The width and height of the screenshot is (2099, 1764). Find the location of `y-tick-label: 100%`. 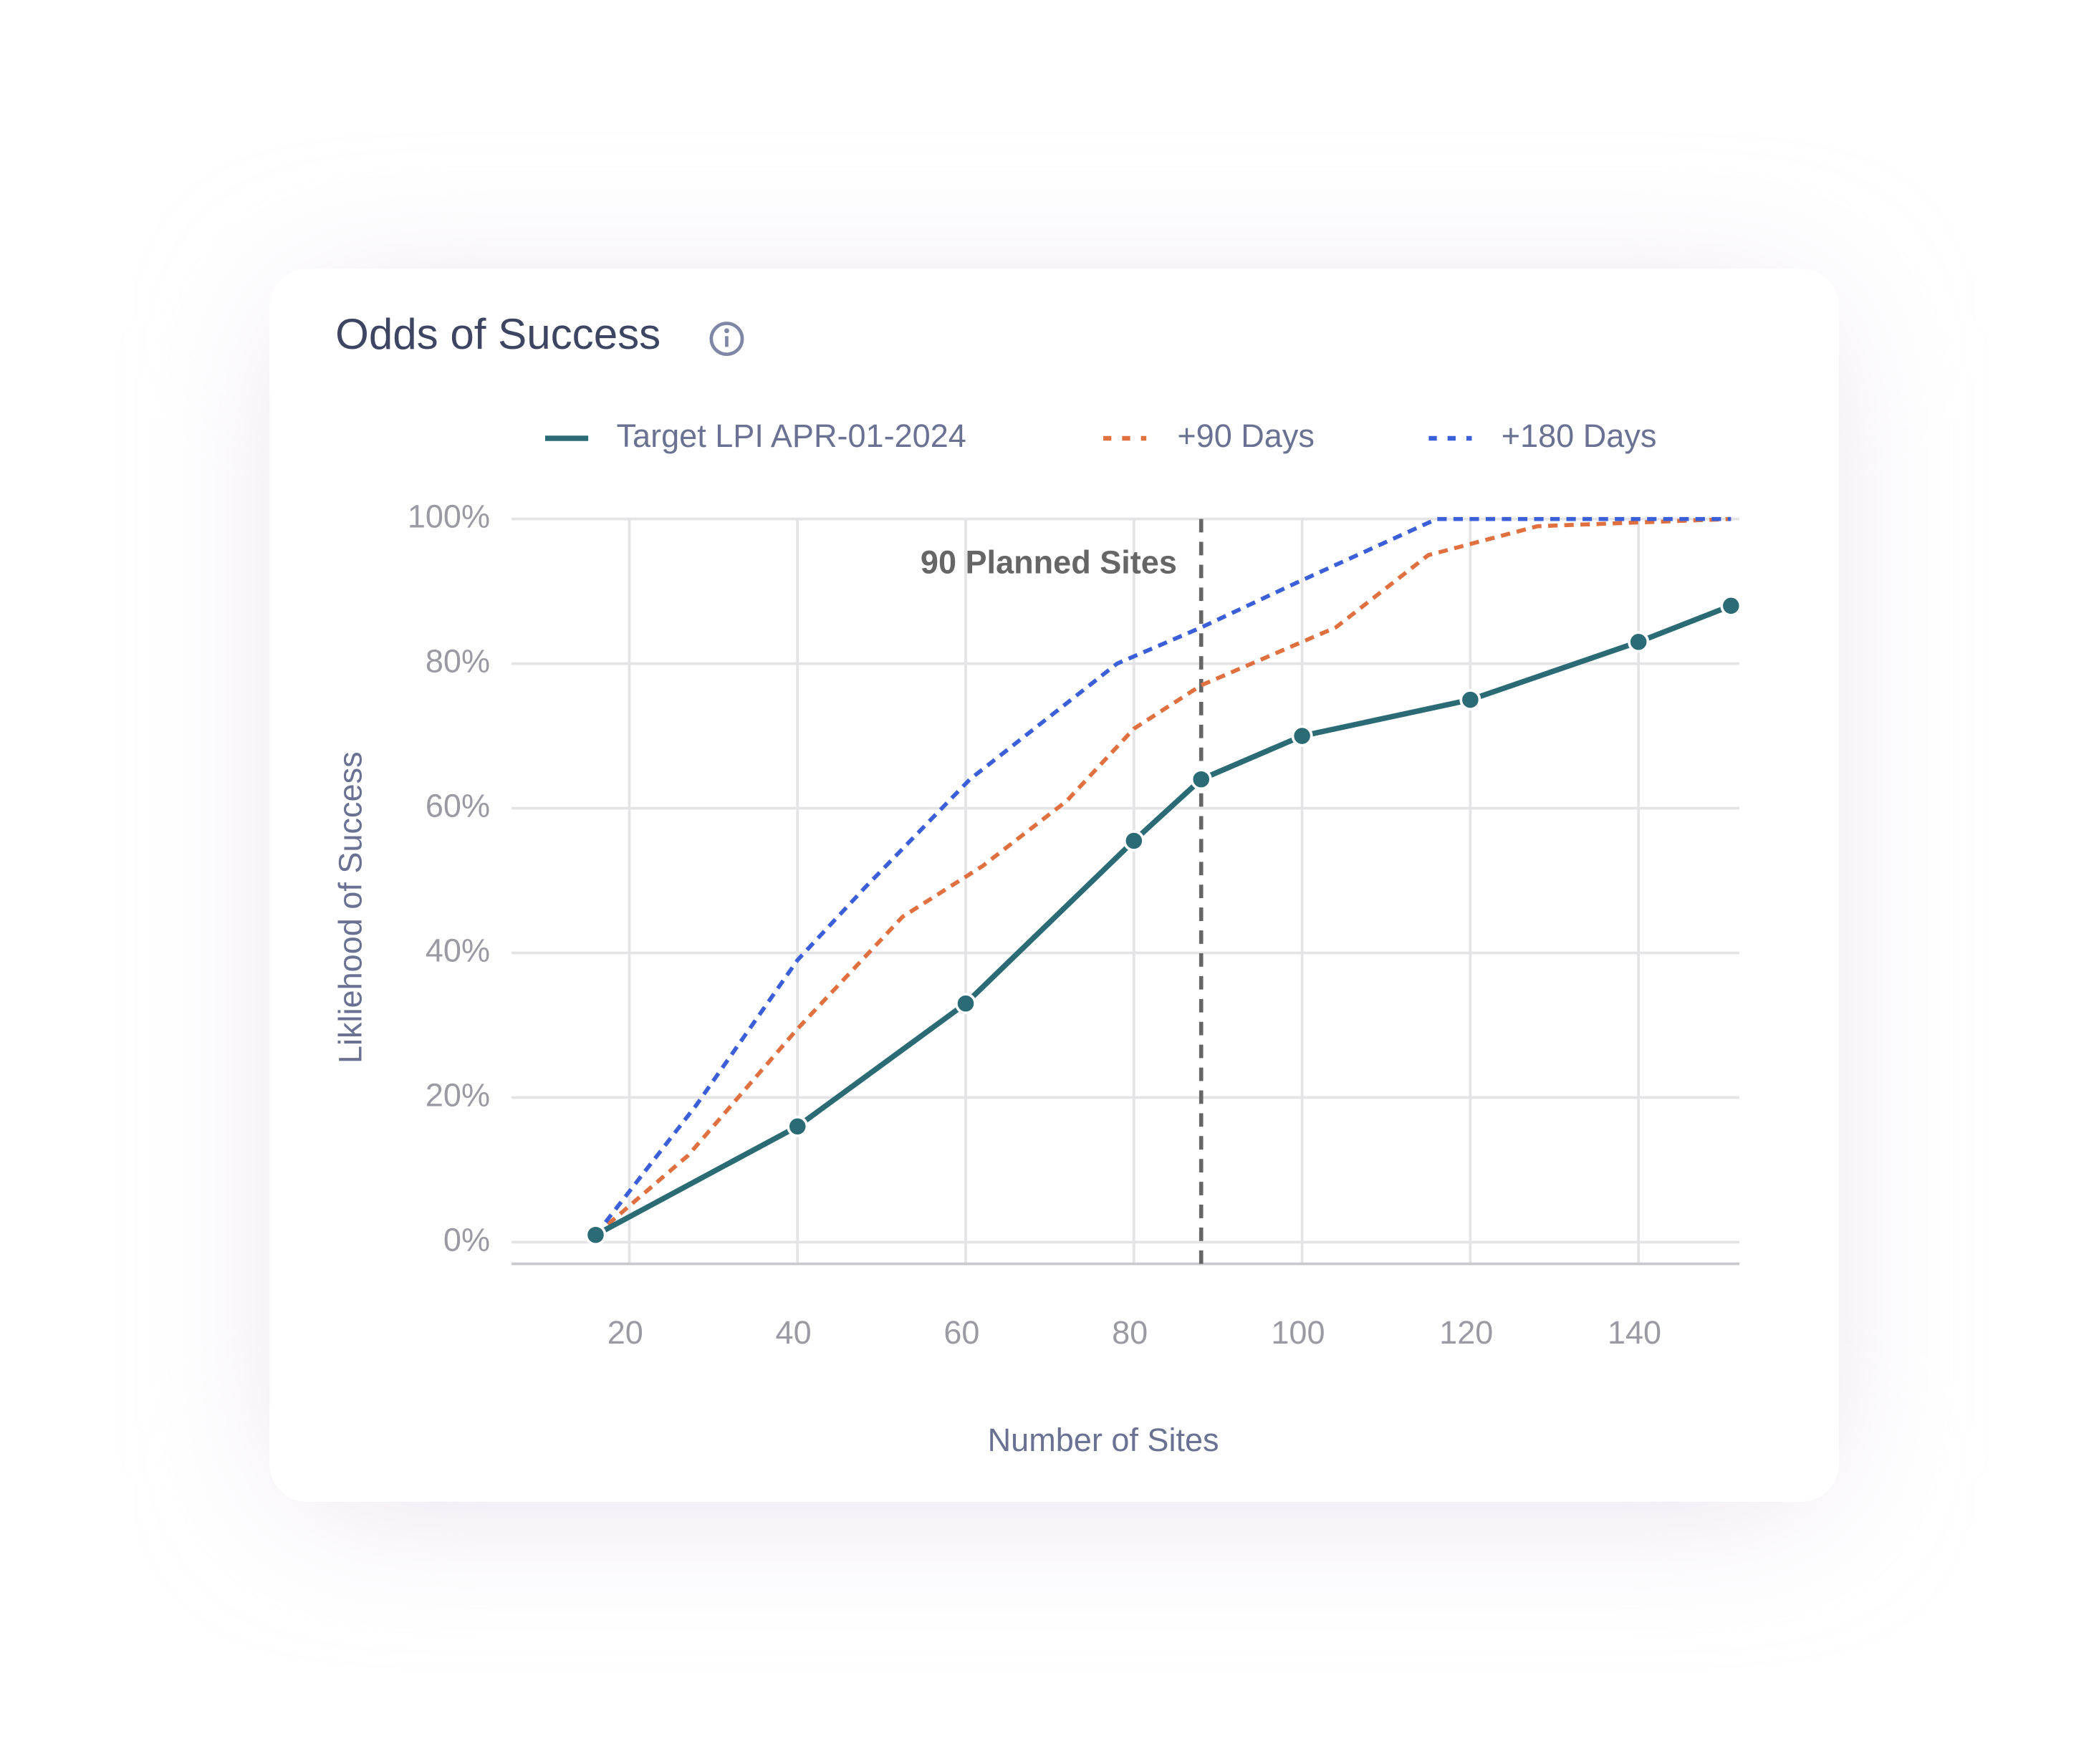

y-tick-label: 100% is located at coordinates (449, 517).